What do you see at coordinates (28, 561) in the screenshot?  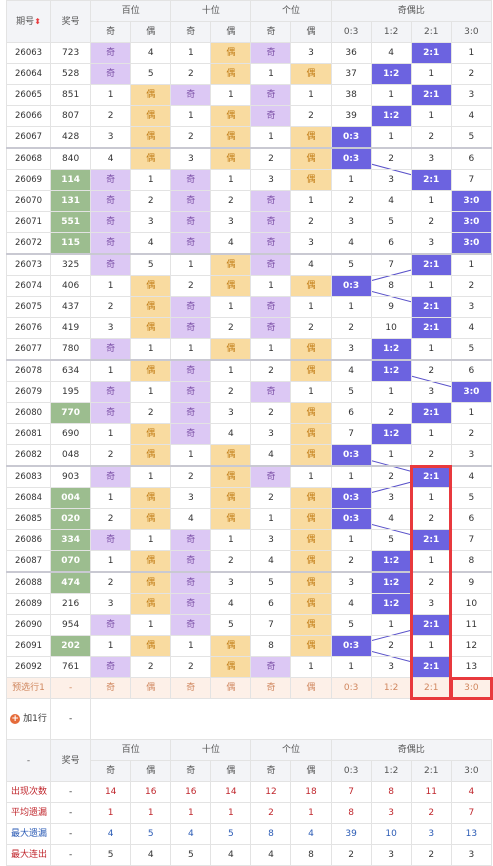 I see `period-cell: 26087` at bounding box center [28, 561].